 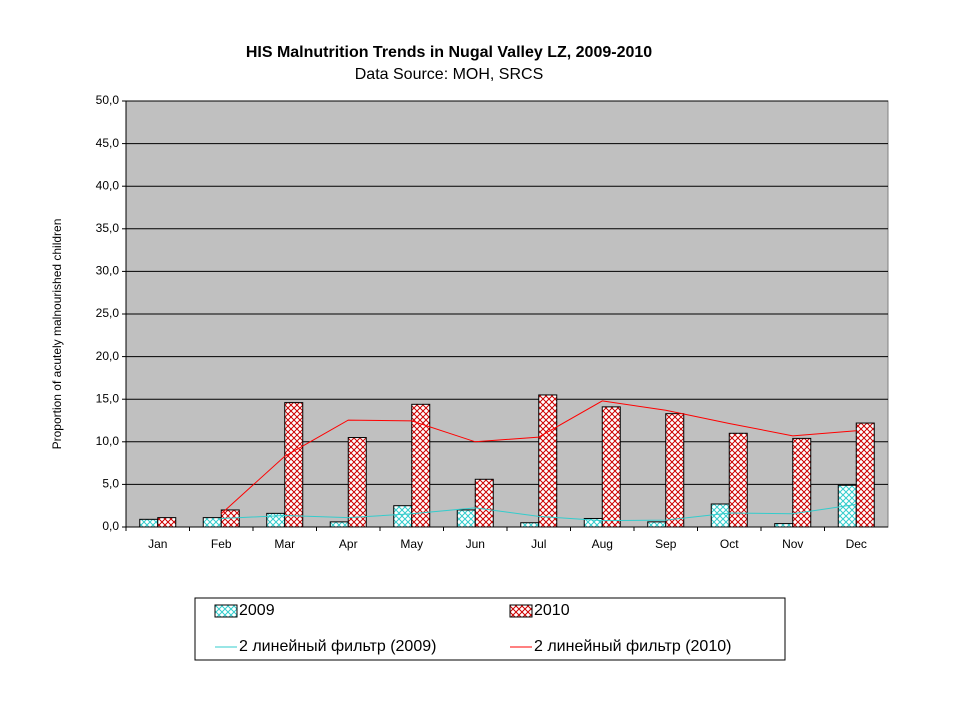 I want to click on x-tick-label: Jun, so click(x=475, y=544).